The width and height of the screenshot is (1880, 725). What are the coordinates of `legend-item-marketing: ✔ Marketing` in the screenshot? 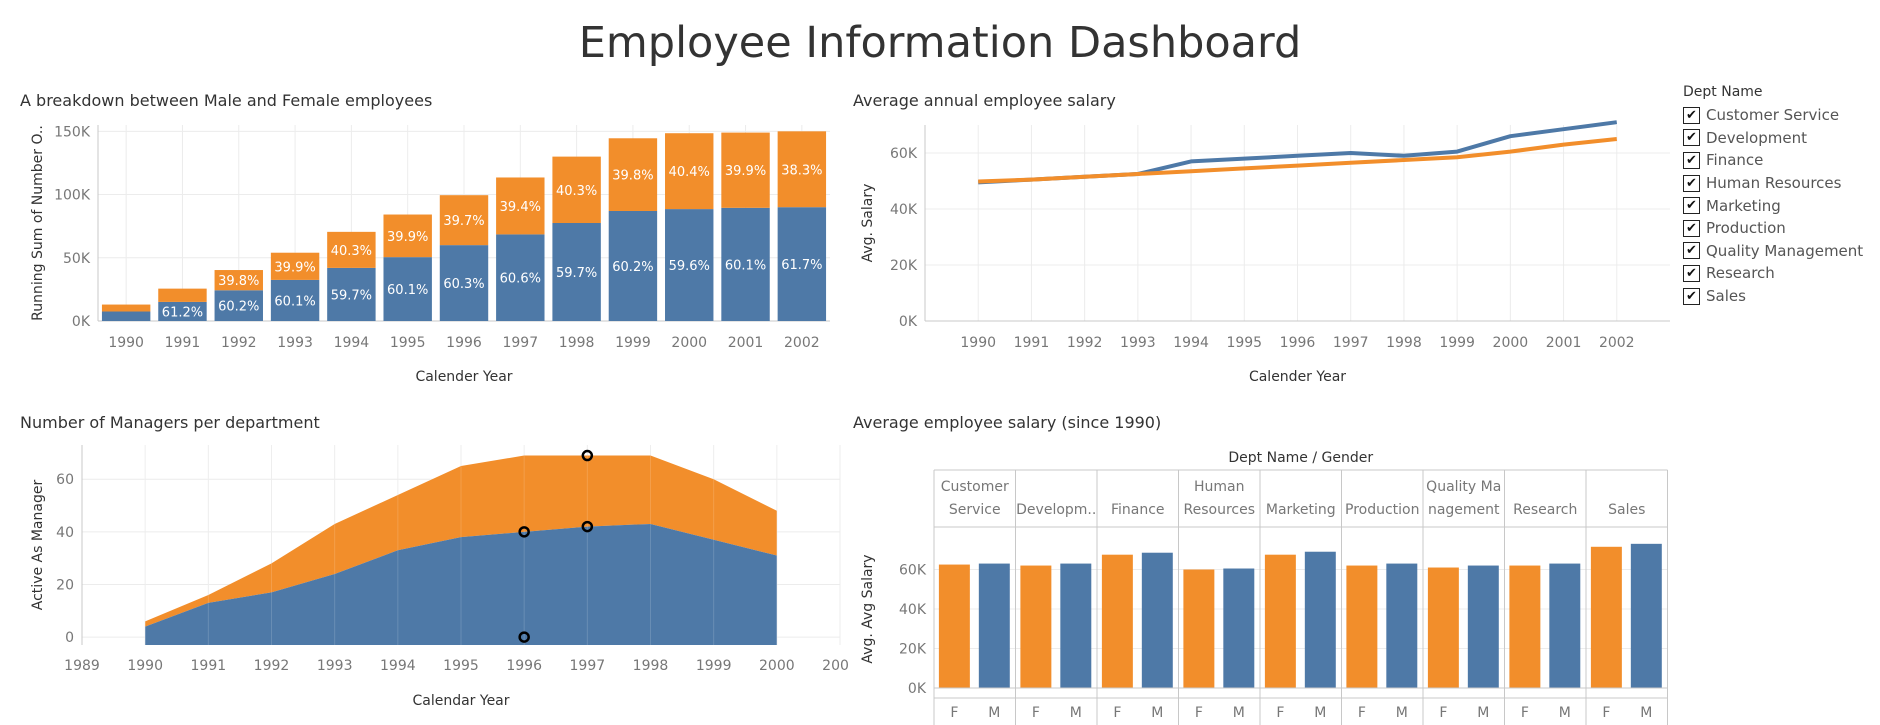 It's located at (1780, 205).